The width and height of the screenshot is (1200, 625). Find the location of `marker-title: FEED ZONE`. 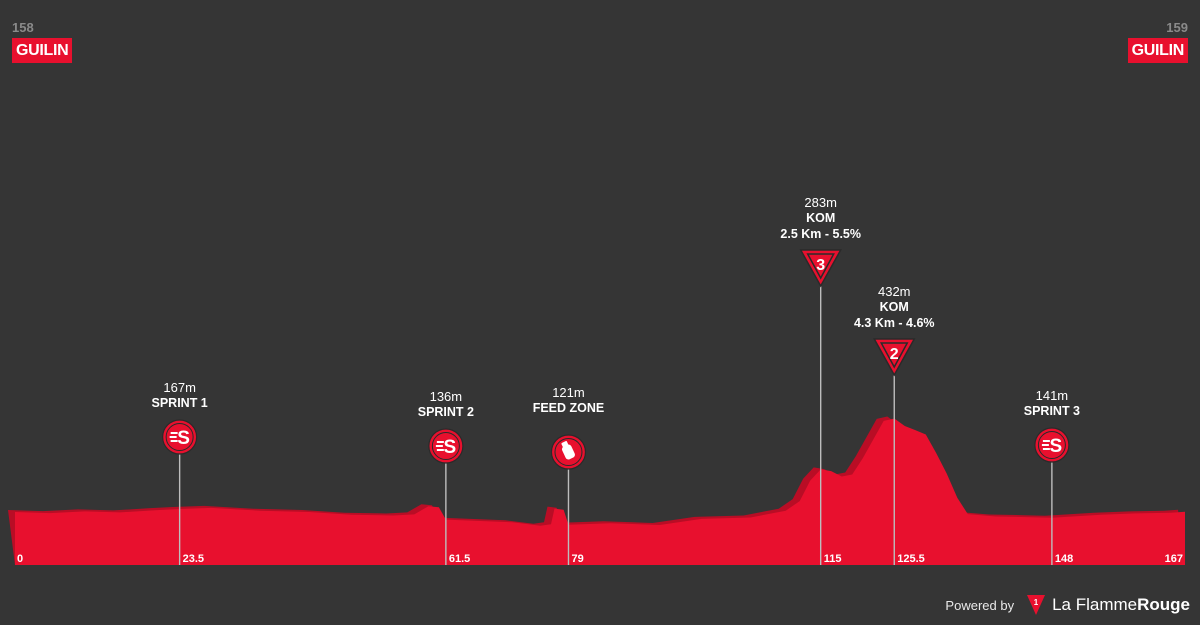

marker-title: FEED ZONE is located at coordinates (569, 408).